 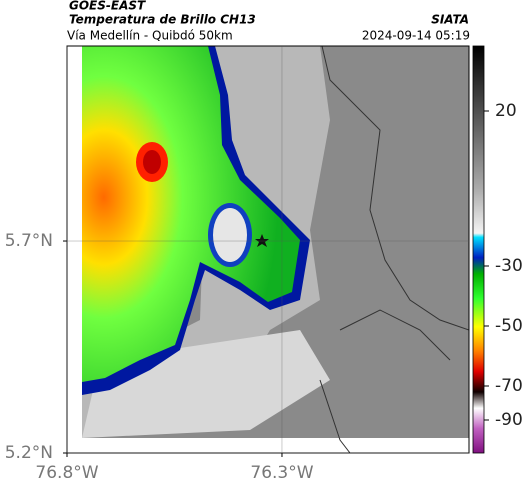 What do you see at coordinates (29, 453) in the screenshot?
I see `lat-tick-label: 5.2°N` at bounding box center [29, 453].